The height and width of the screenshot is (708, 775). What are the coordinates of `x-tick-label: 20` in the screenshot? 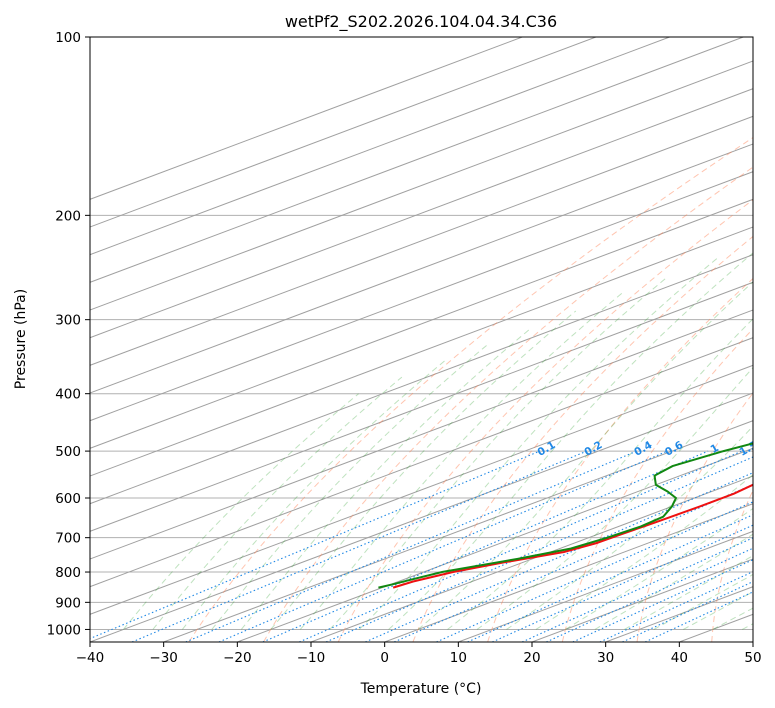 It's located at (531, 658).